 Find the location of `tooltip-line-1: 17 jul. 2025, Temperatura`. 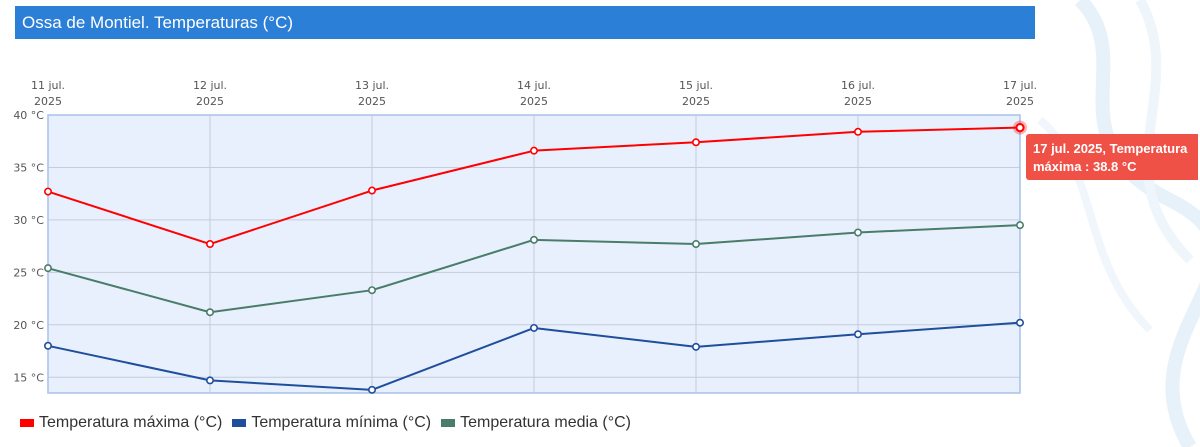

tooltip-line-1: 17 jul. 2025, Temperatura is located at coordinates (1110, 148).